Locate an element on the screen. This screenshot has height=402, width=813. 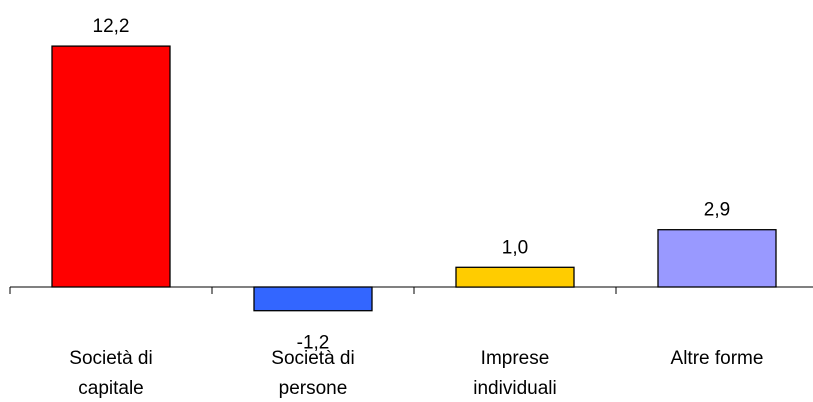
value-label-3: 2,9 is located at coordinates (717, 210).